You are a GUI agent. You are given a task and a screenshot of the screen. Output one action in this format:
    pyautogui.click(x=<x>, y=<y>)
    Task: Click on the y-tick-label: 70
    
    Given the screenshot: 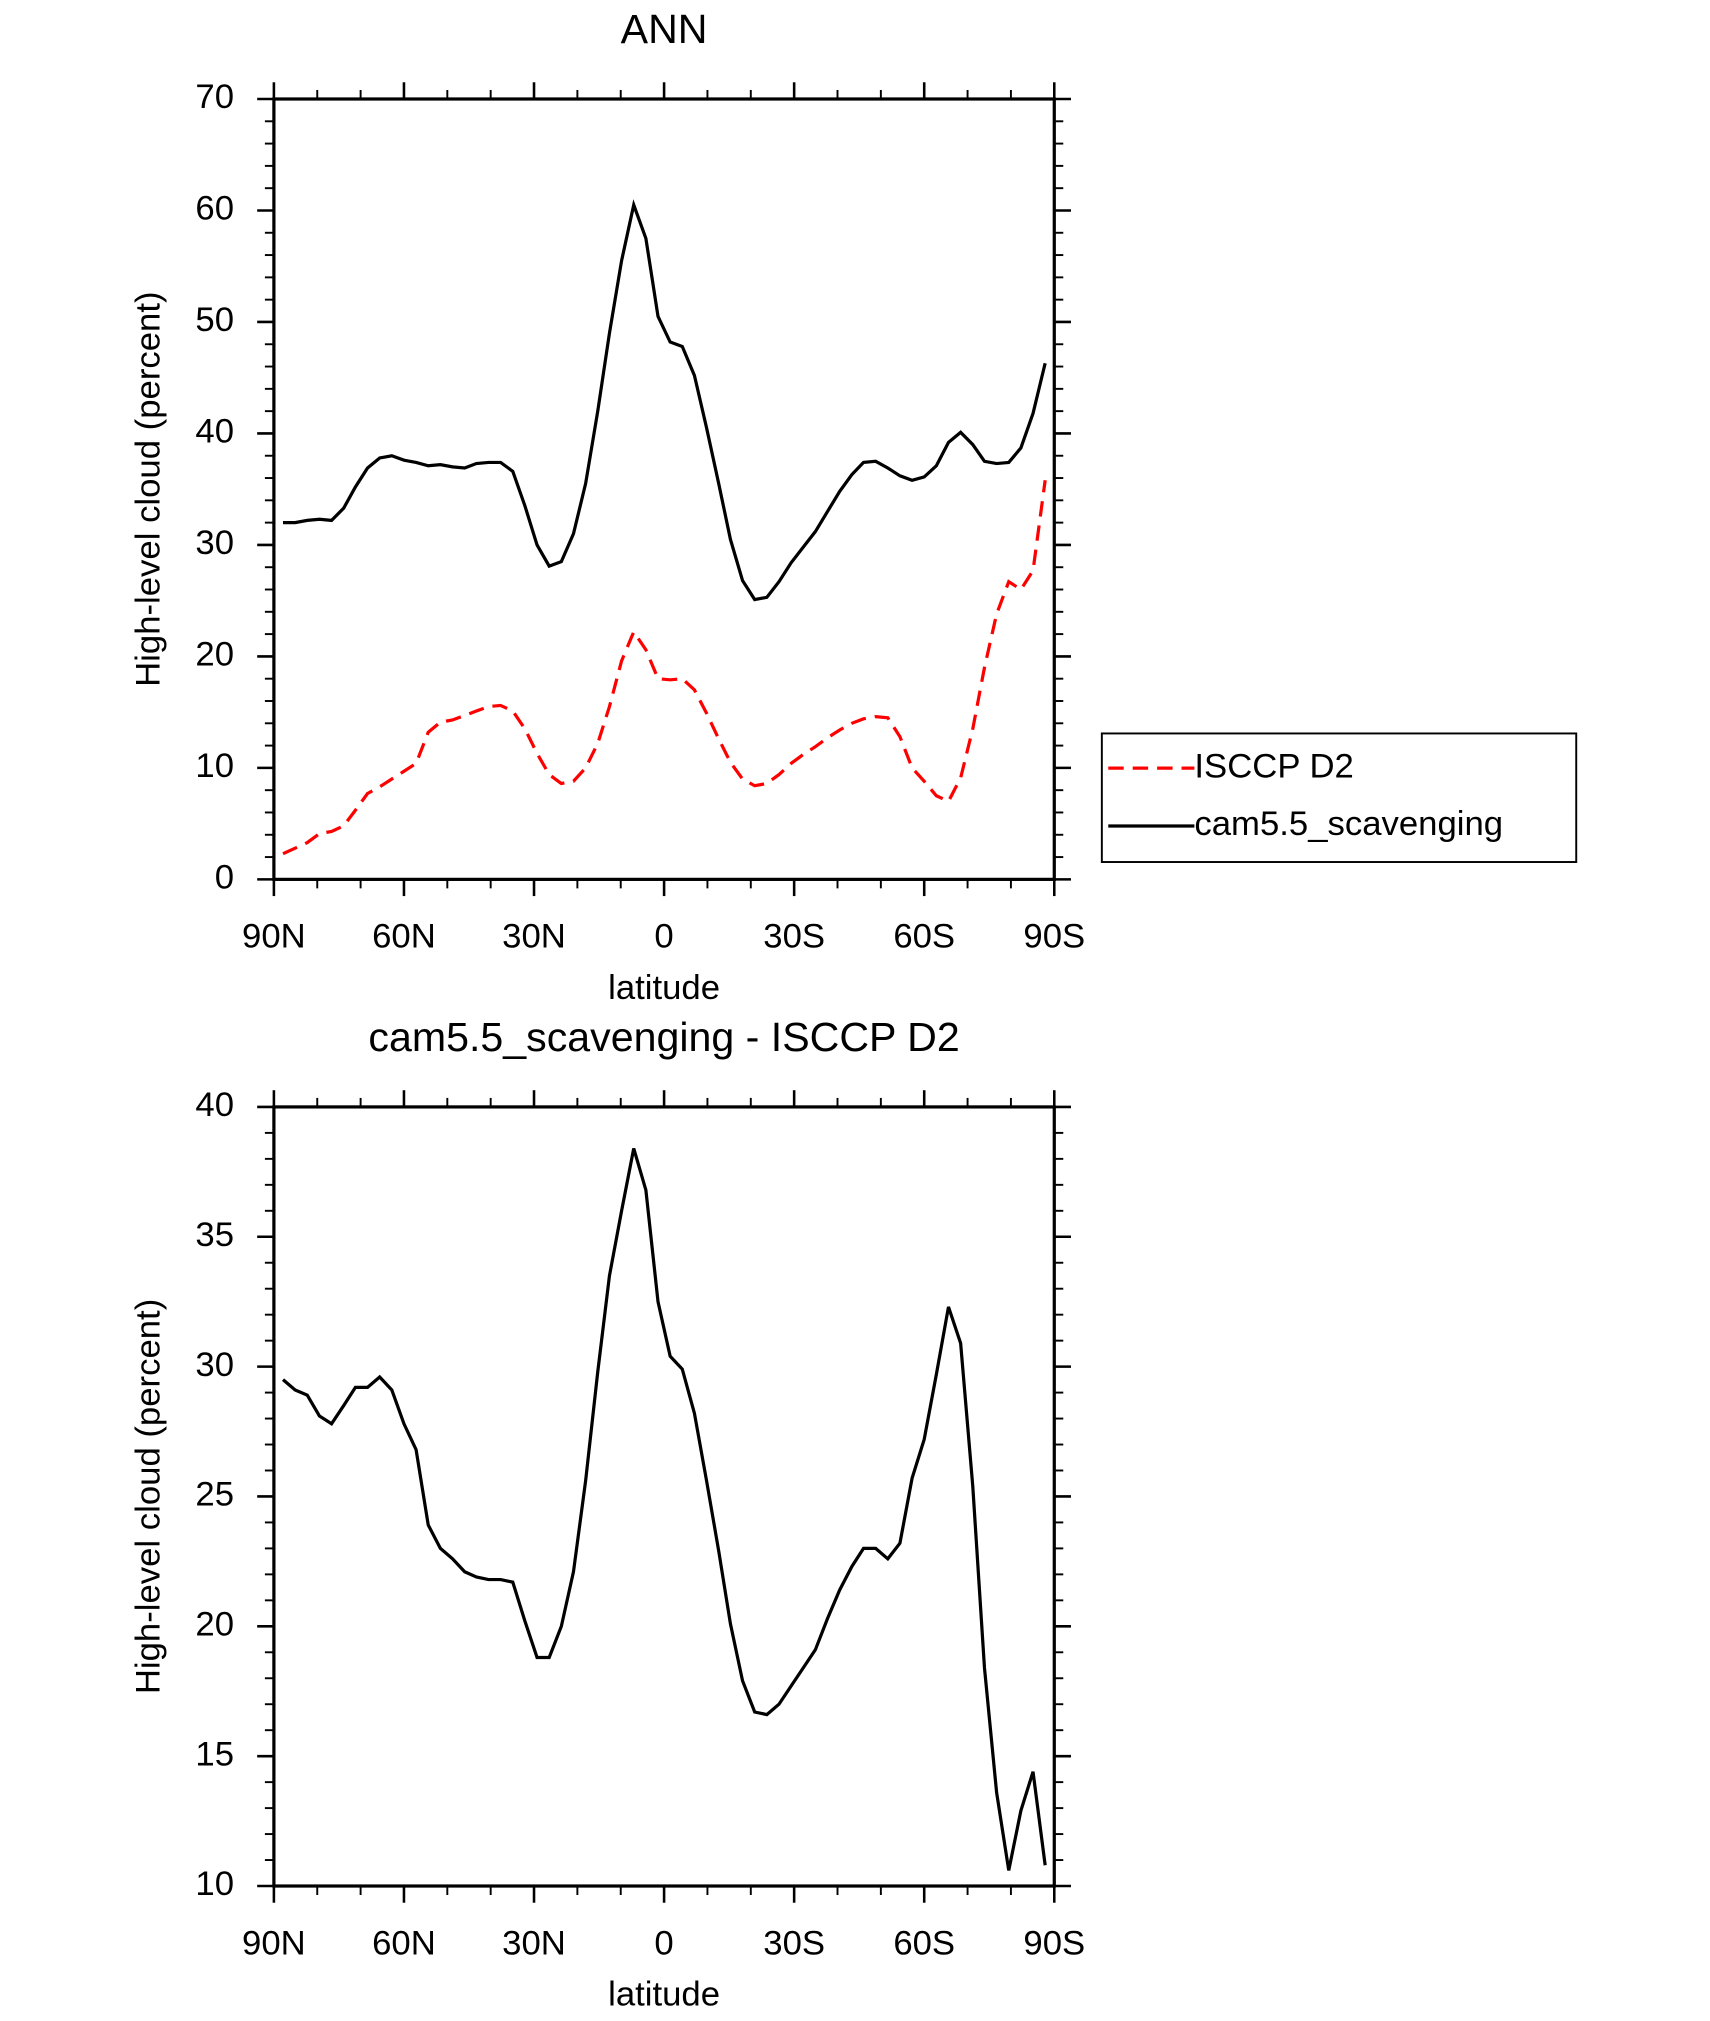 What is the action you would take?
    pyautogui.click(x=214, y=97)
    